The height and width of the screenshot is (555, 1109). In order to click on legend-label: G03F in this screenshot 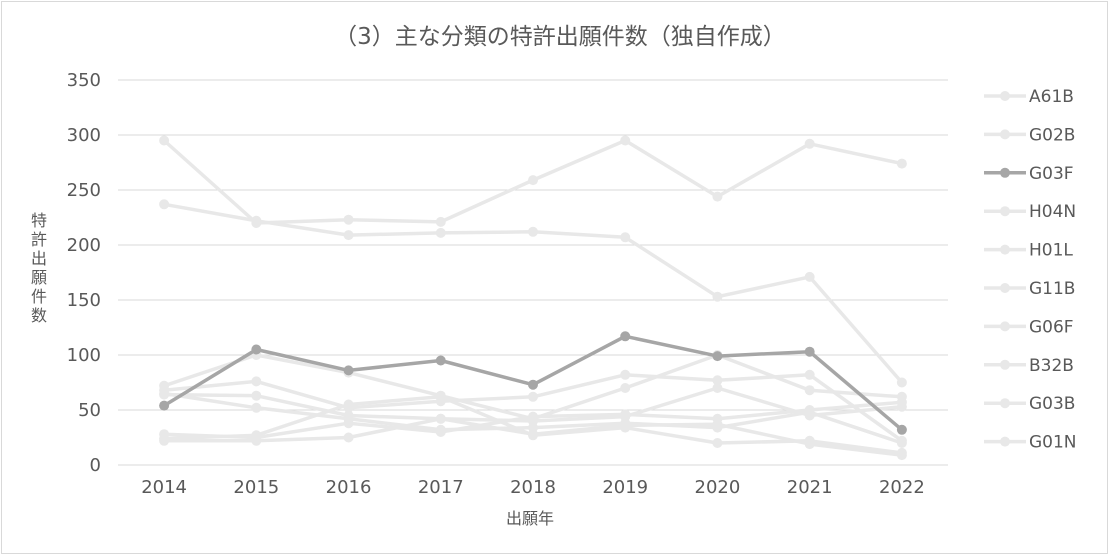, I will do `click(1051, 174)`.